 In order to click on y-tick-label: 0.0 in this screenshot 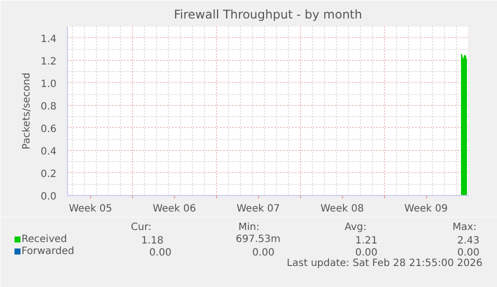, I will do `click(48, 197)`.